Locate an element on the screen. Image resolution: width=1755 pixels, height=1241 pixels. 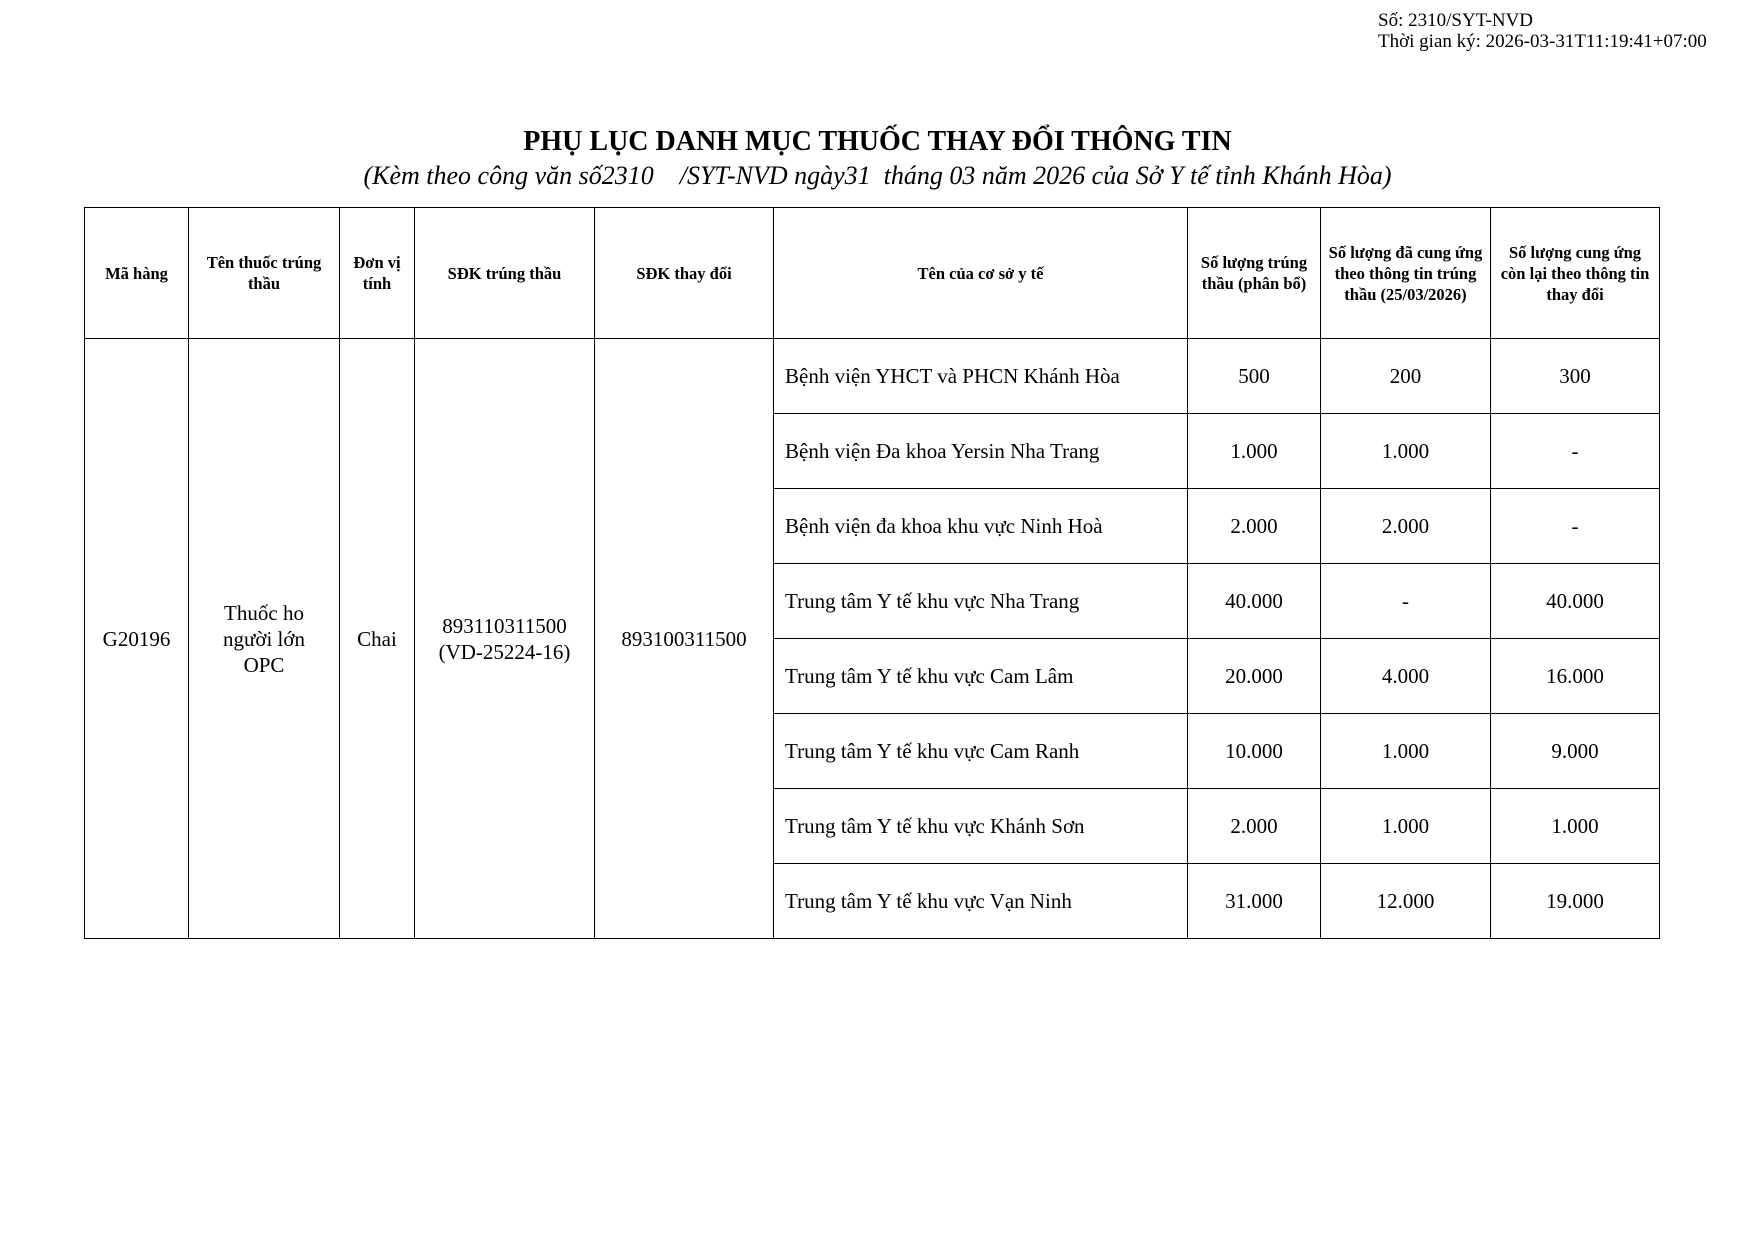
cell-da-cung-ung: 12.000 is located at coordinates (1405, 901).